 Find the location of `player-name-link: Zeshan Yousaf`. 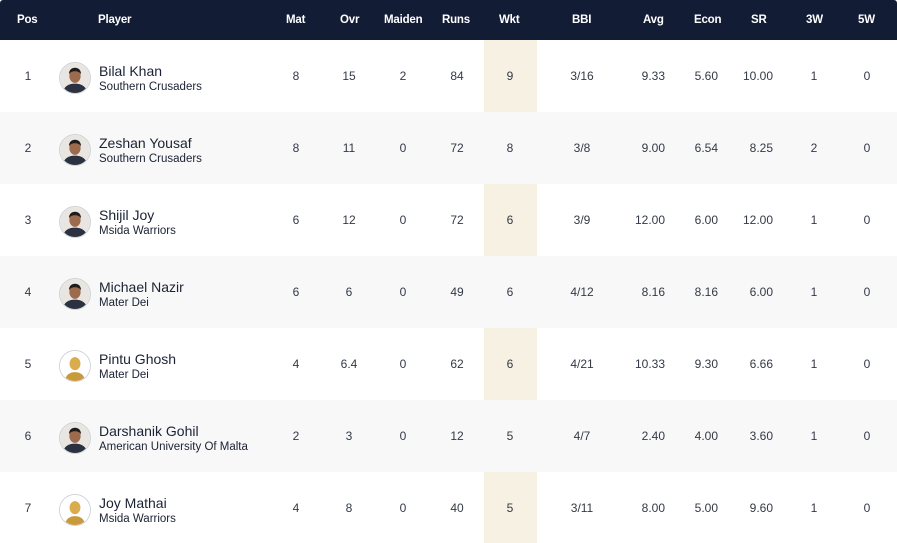

player-name-link: Zeshan Yousaf is located at coordinates (145, 143).